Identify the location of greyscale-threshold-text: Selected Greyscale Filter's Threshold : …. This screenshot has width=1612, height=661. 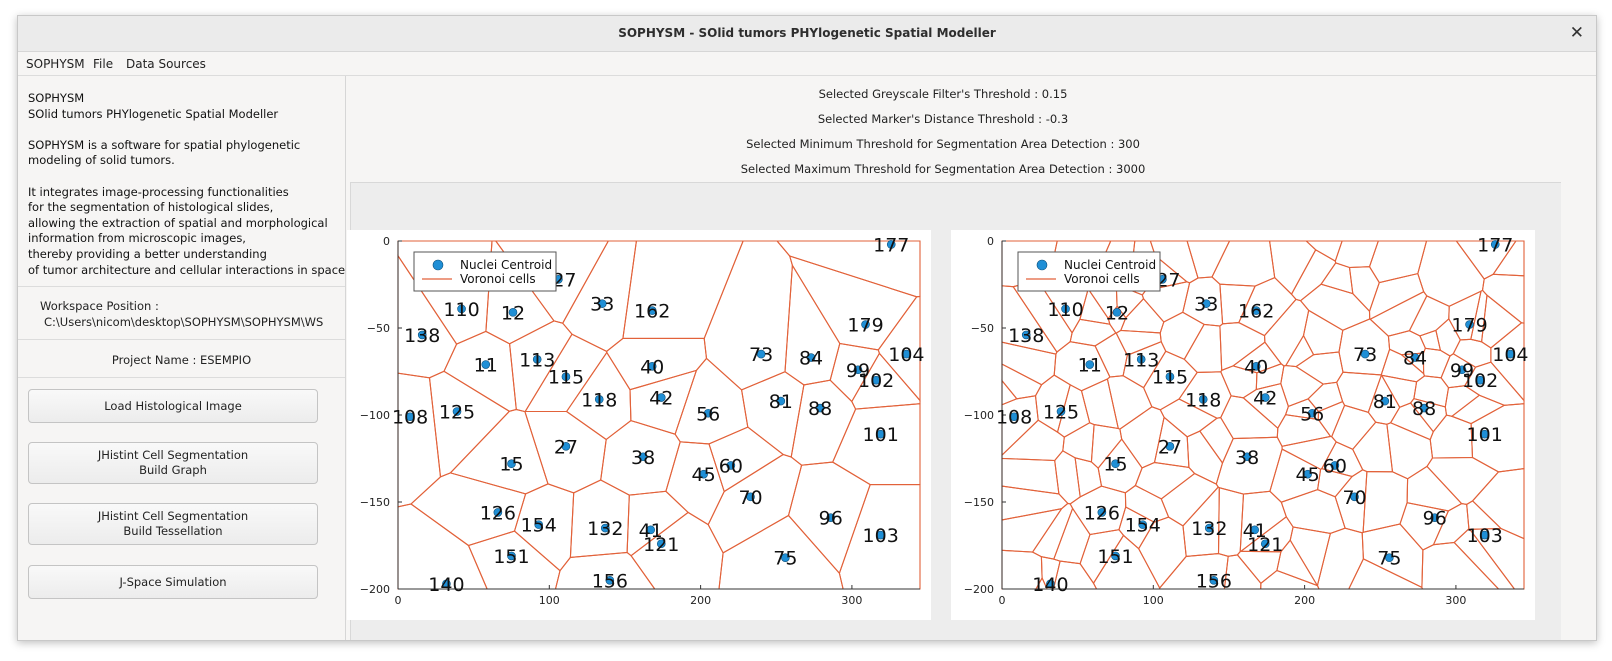
(943, 94).